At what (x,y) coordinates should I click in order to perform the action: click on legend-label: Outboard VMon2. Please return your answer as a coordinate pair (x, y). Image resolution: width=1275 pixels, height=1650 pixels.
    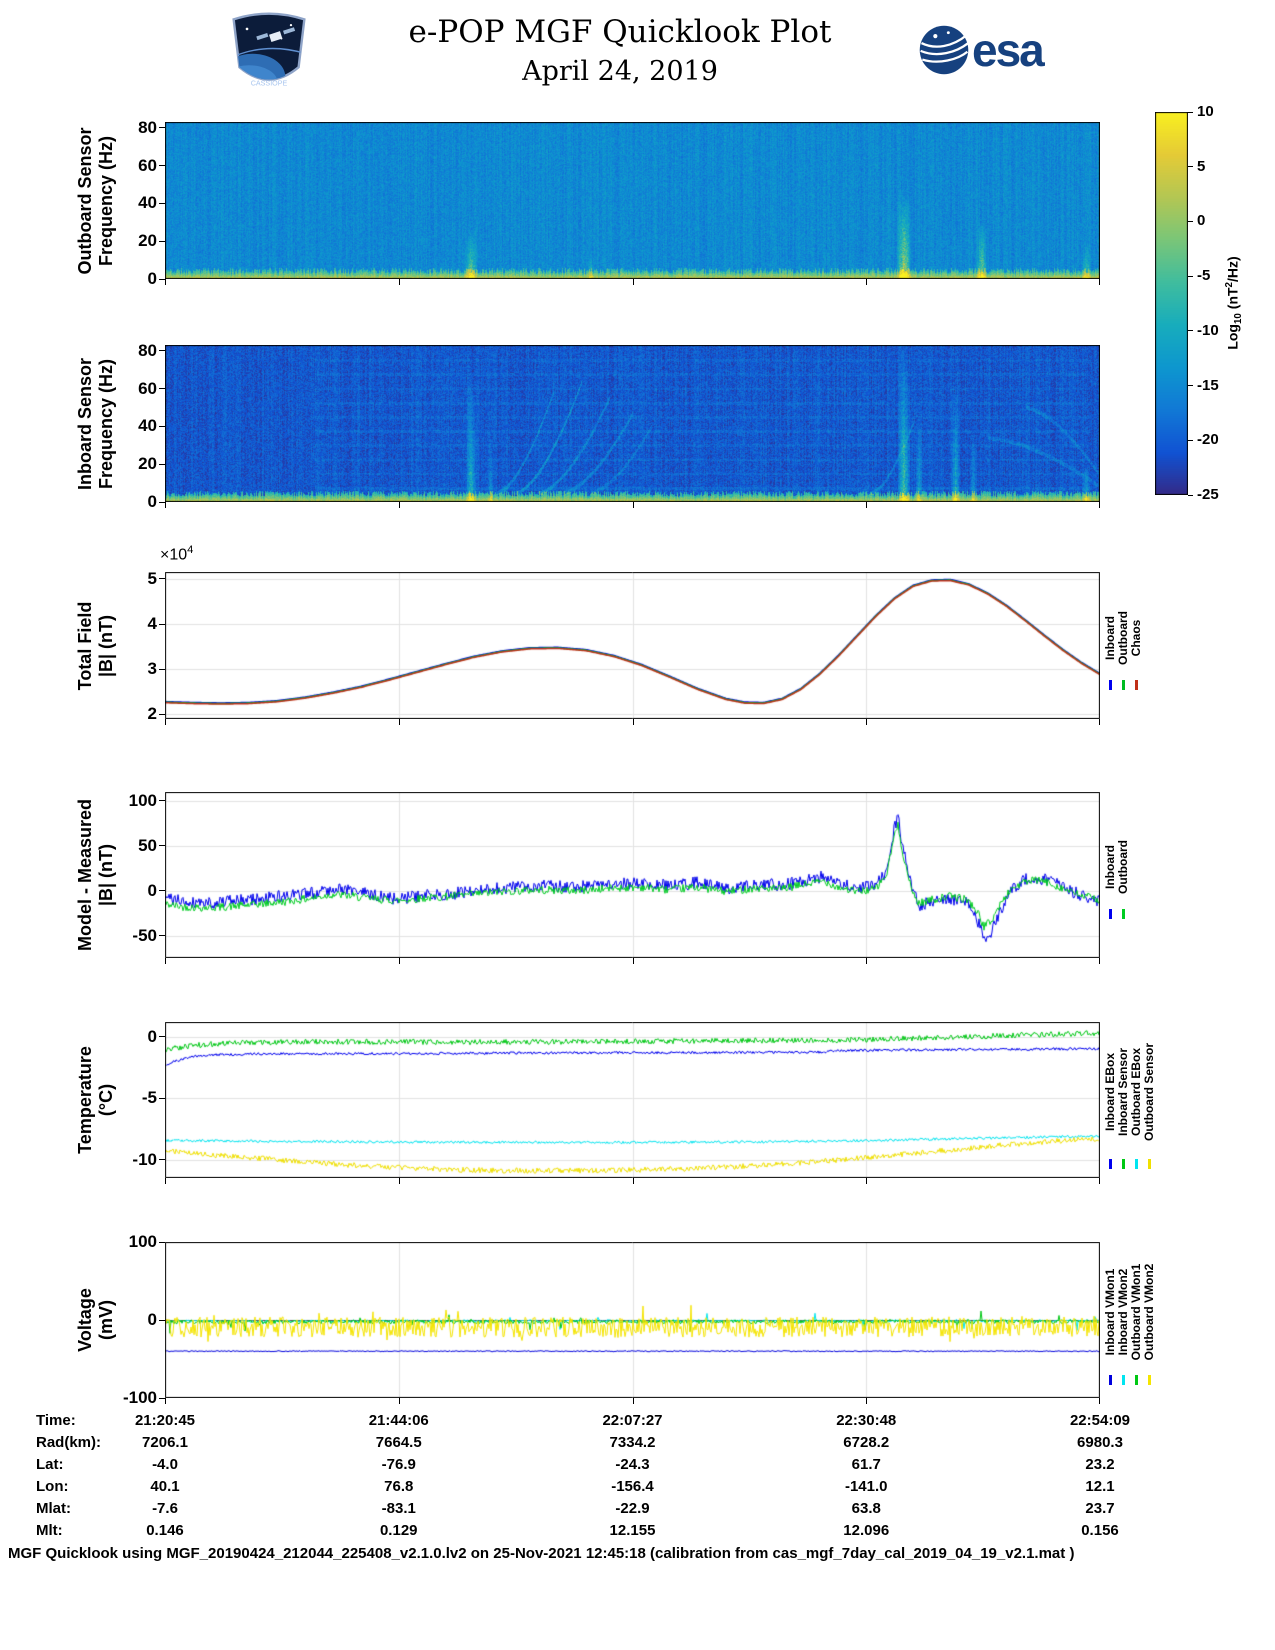
    Looking at the image, I should click on (1149, 1312).